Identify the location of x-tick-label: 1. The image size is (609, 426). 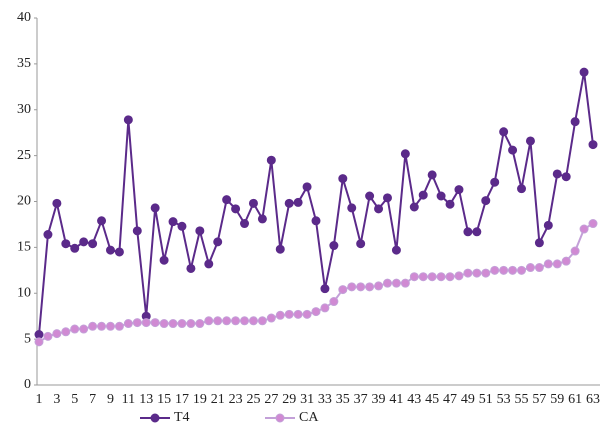
(39, 399).